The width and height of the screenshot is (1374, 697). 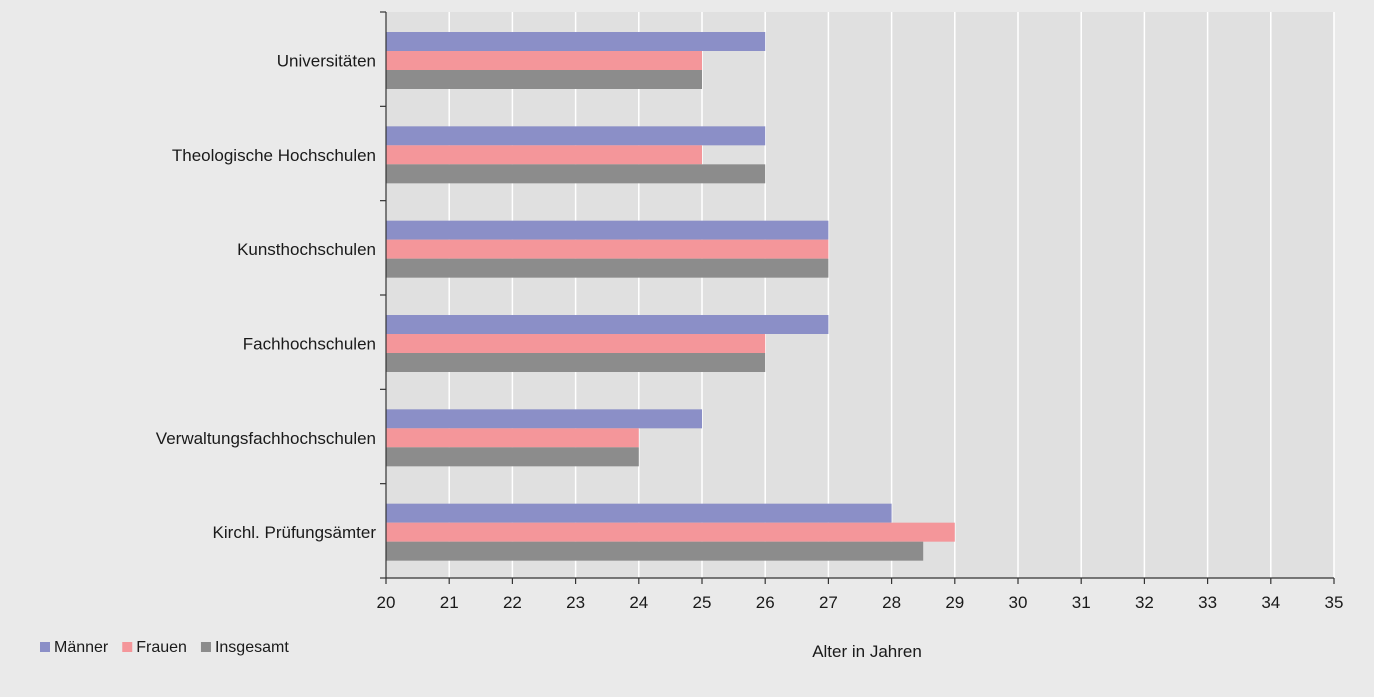 I want to click on legend-label: Männer, so click(x=81, y=647).